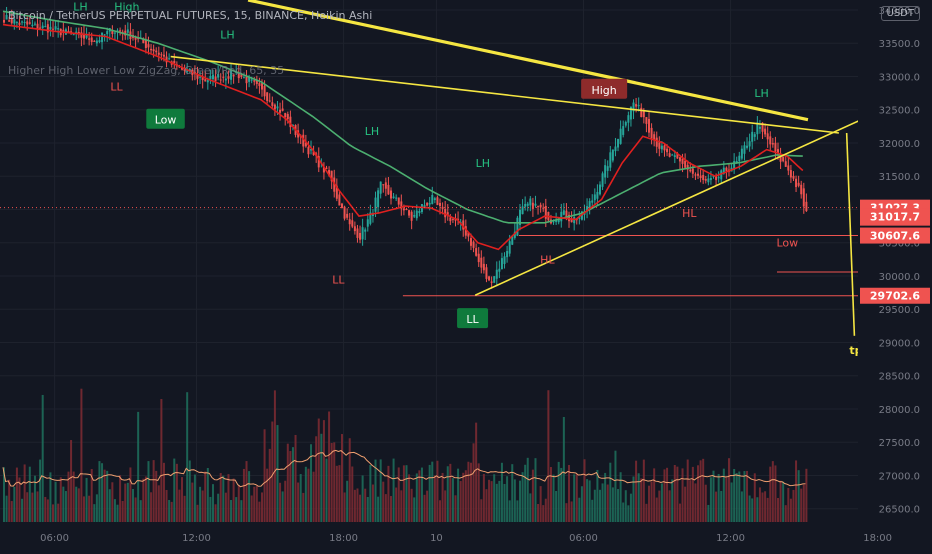 The image size is (932, 554). I want to click on time-tick-label: 10, so click(436, 538).